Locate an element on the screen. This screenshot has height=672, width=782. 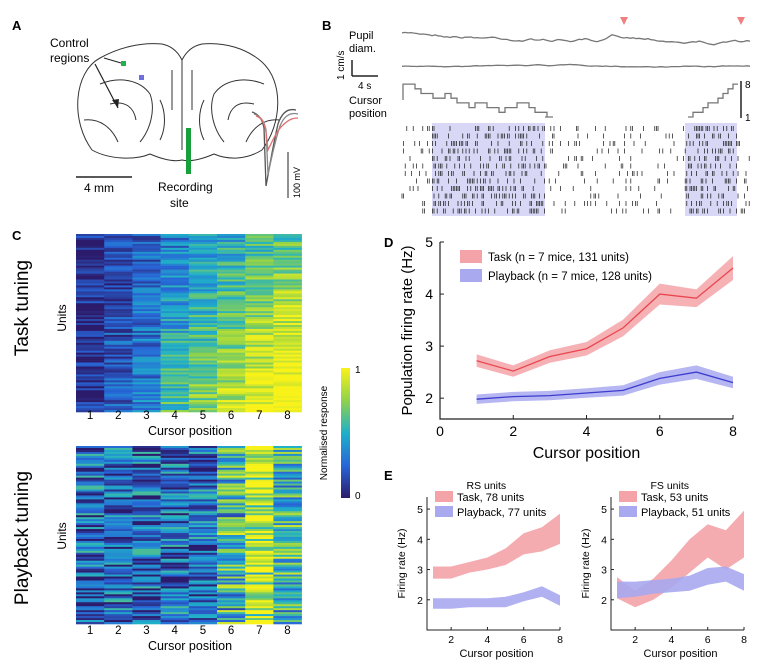
d-series-band is located at coordinates (604, 316).